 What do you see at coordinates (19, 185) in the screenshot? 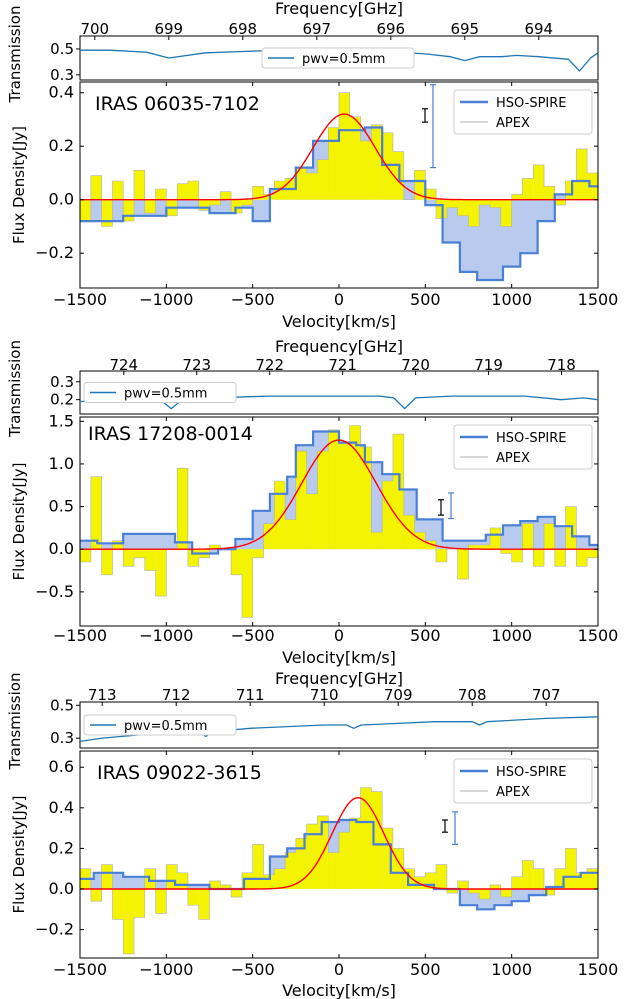
I see `flux-axis-label: Flux Density[Jy]` at bounding box center [19, 185].